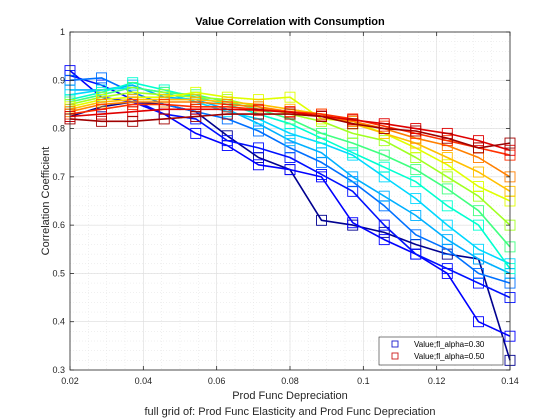 This screenshot has height=420, width=560. Describe the element at coordinates (58, 80) in the screenshot. I see `y-tick-label: 0.9` at that location.